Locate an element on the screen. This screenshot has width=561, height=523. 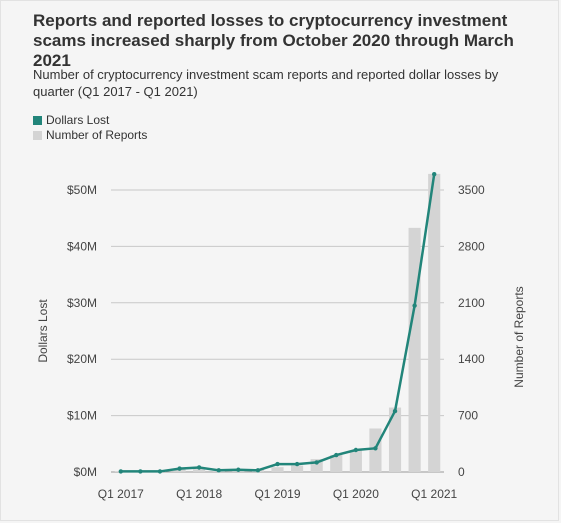
y-right-tick-label: 0 is located at coordinates (461, 472).